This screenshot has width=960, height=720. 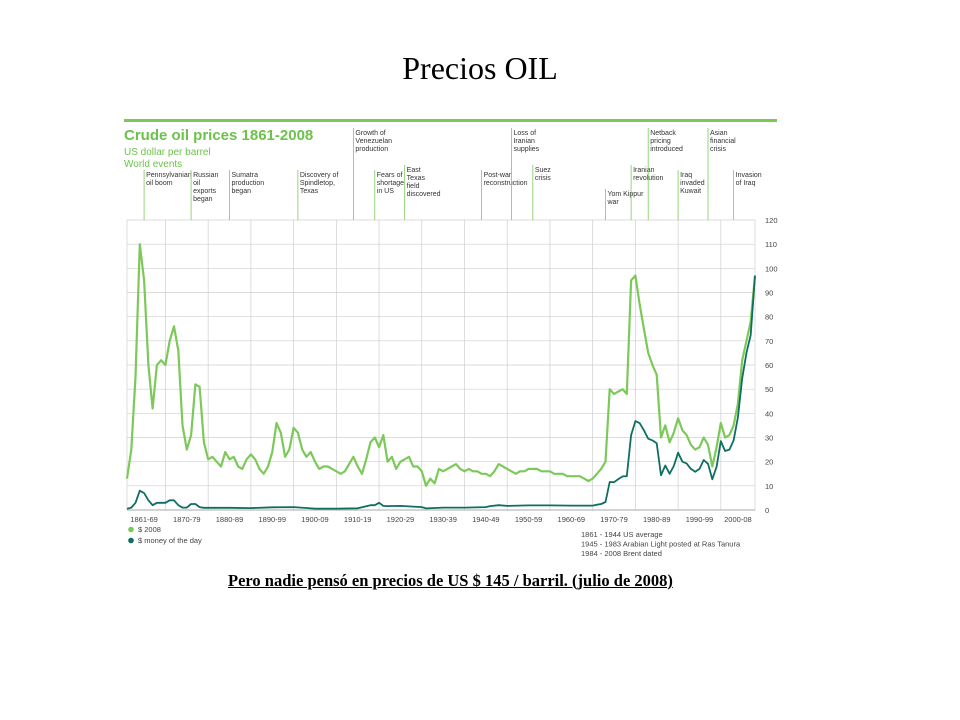 I want to click on event-label: discovered, so click(x=424, y=194).